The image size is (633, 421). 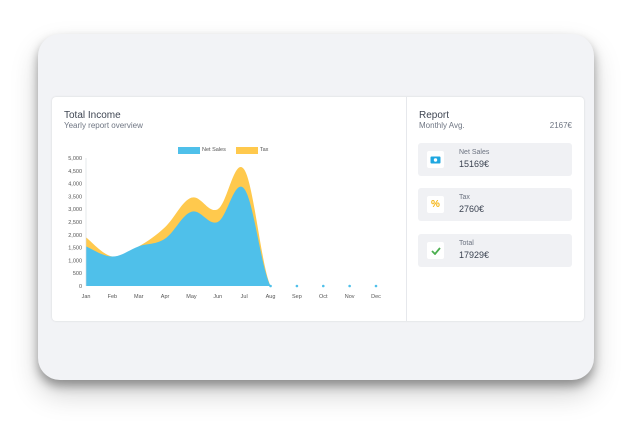 I want to click on y-tick-label: 1,000, so click(x=75, y=261).